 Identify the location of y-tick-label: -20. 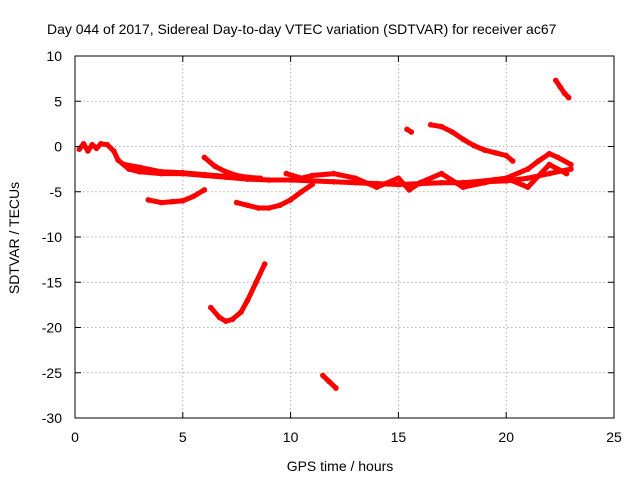
(52, 328).